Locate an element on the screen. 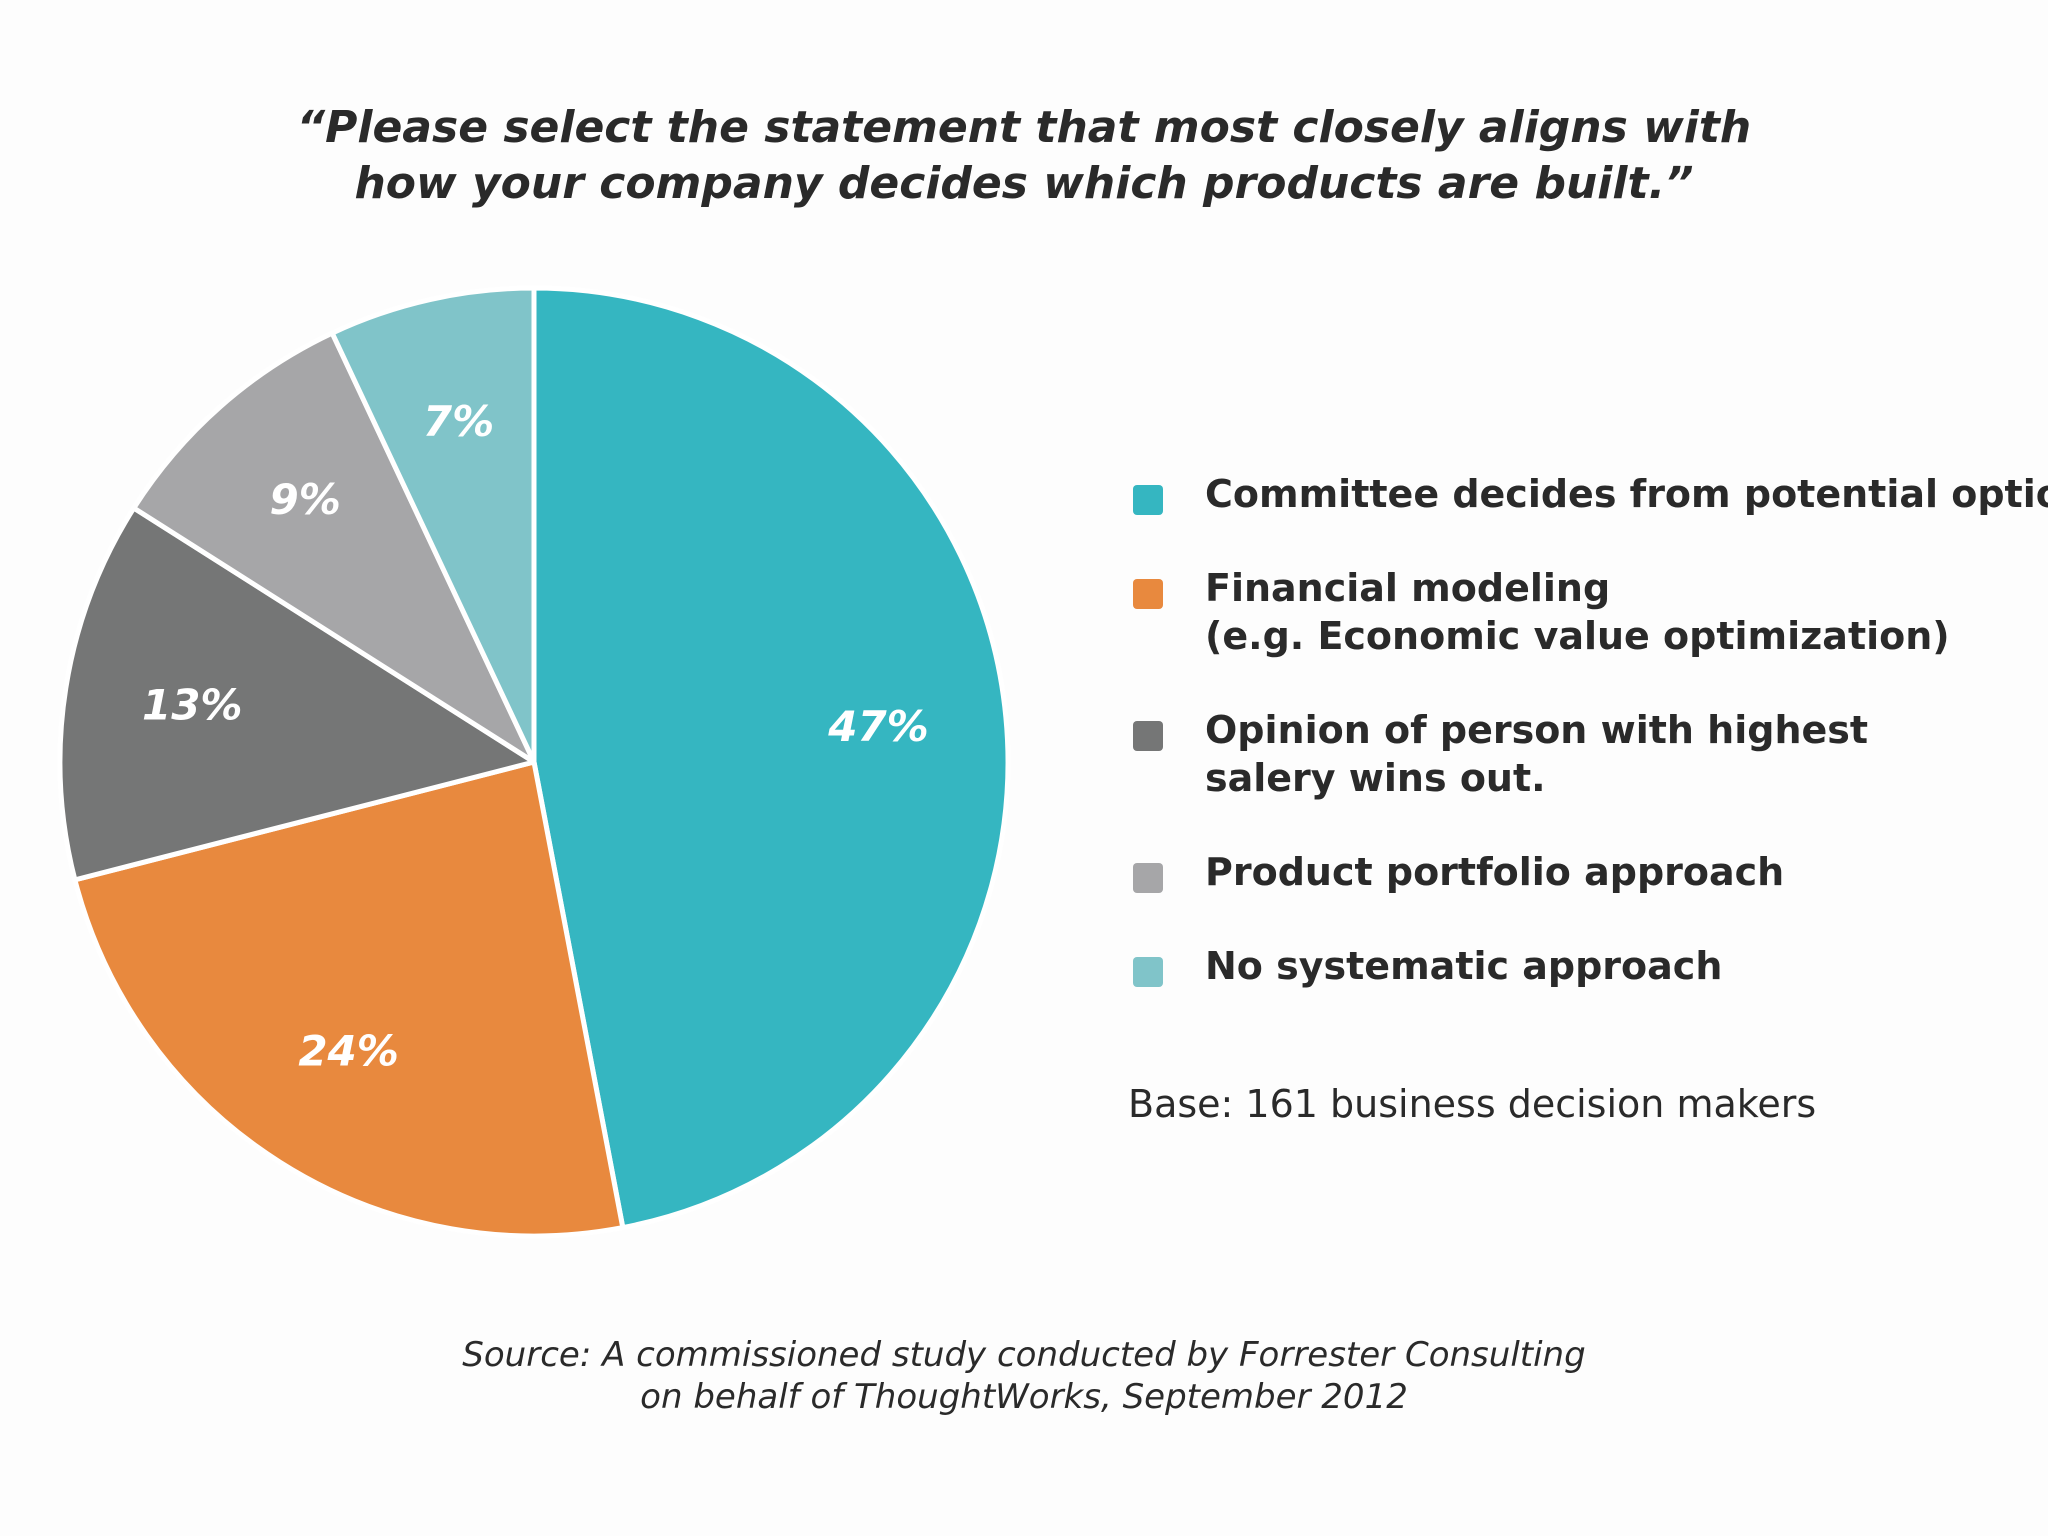 This screenshot has height=1536, width=2048. legend-label: No systematic approach is located at coordinates (1619, 966).